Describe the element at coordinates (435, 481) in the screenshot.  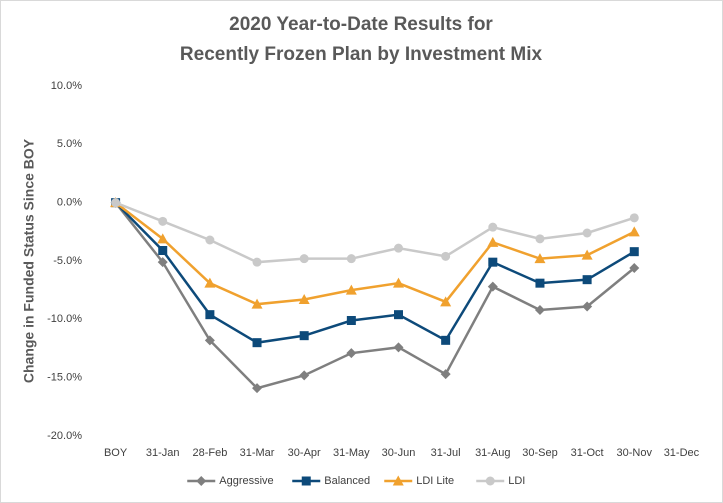
I see `legend-label: LDI Lite` at that location.